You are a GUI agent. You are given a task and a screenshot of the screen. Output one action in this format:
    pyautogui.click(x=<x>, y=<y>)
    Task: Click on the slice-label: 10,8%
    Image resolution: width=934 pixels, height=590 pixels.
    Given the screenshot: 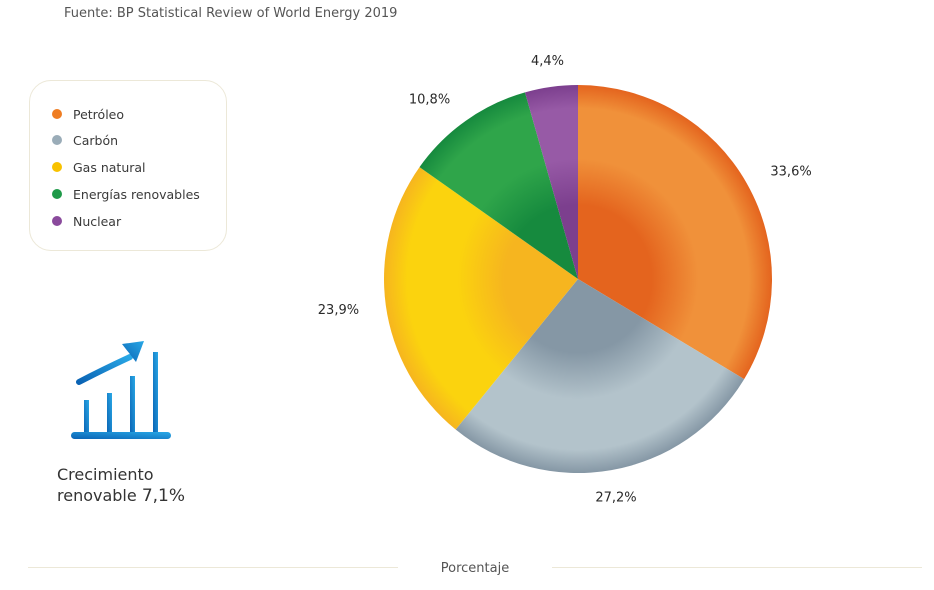 What is the action you would take?
    pyautogui.click(x=429, y=100)
    